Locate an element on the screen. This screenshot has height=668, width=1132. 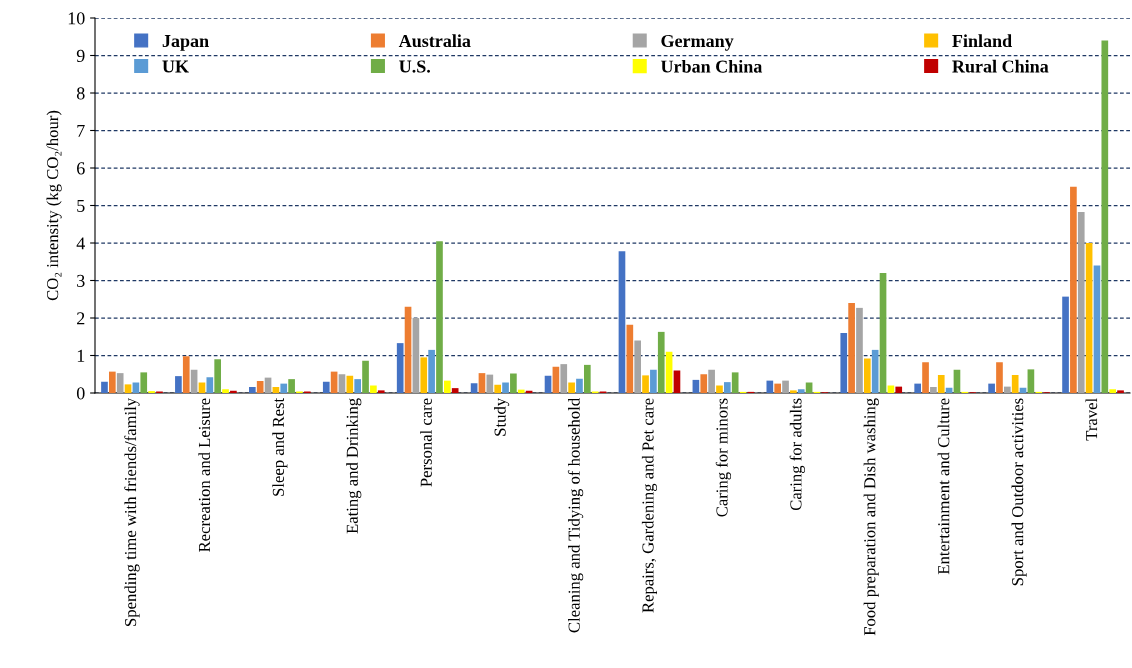
x-tick-label: Travel is located at coordinates (1091, 419).